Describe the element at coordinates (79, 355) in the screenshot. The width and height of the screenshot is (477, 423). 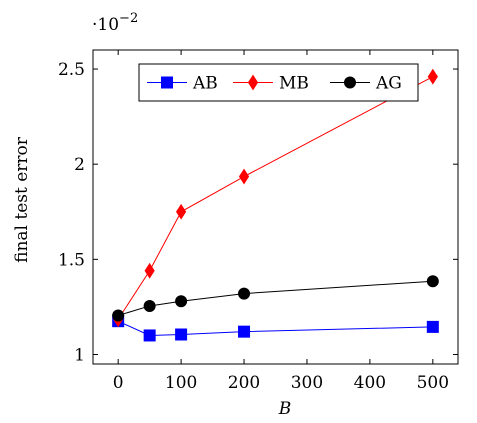
I see `y-tick-label: 1` at that location.